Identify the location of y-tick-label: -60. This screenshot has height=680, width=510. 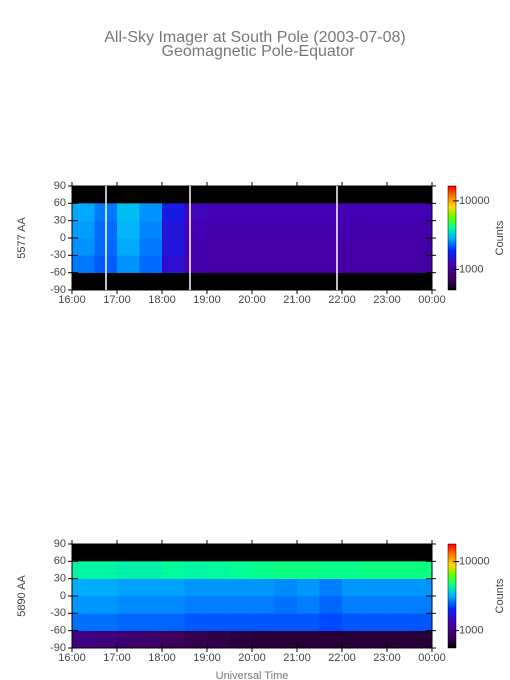
(58, 631).